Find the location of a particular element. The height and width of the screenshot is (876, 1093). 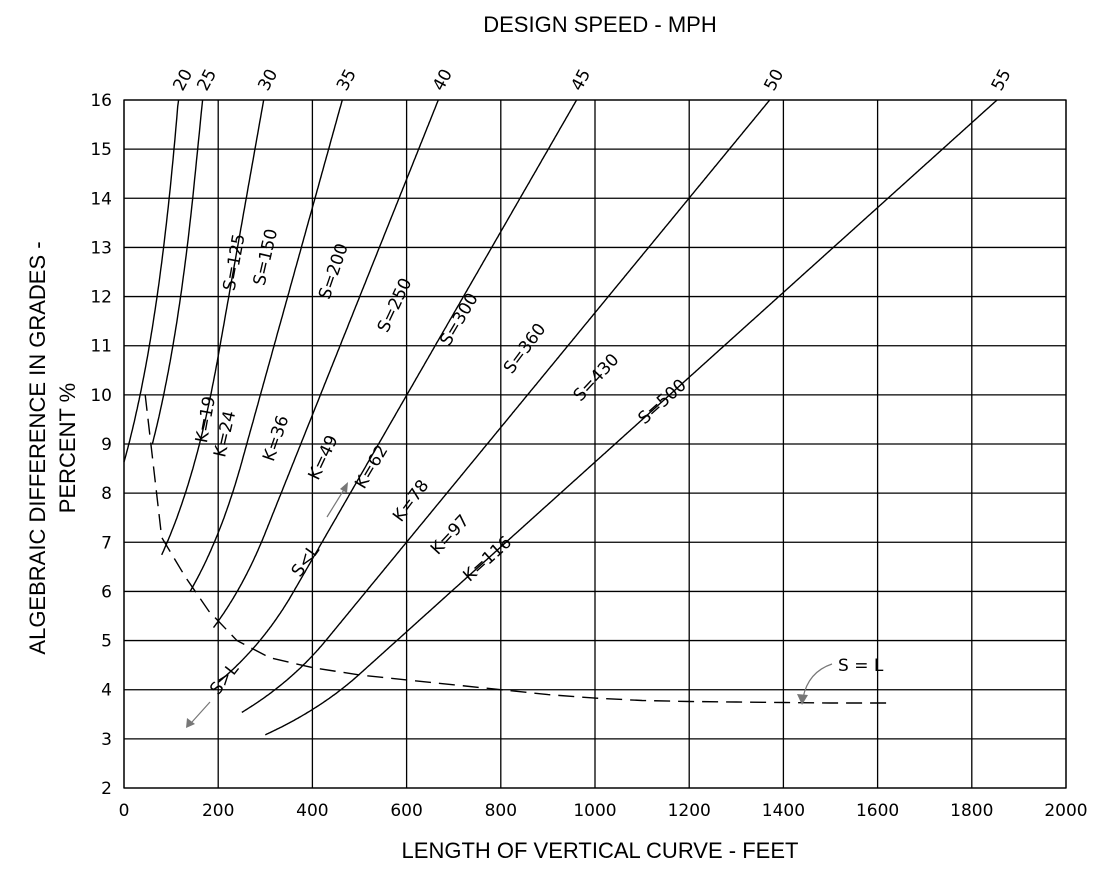

y-tick-labels: 2 3 4 5 6 7 8 9 10 11 12 13 14 15 16 is located at coordinates (101, 445).